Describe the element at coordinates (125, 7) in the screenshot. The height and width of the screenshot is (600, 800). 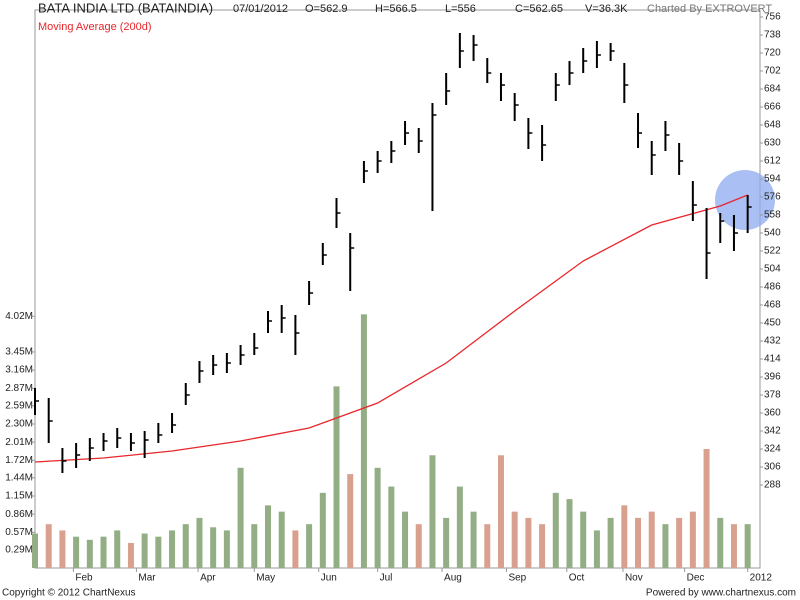
I see `chart-title: BATA INDIA LTD (BATAINDIA)` at that location.